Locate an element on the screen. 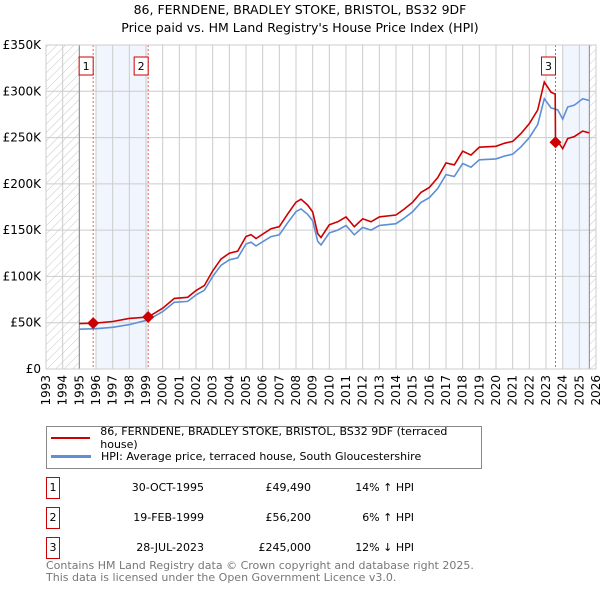 The image size is (600, 590). x-tick-label: 2006 is located at coordinates (263, 390).